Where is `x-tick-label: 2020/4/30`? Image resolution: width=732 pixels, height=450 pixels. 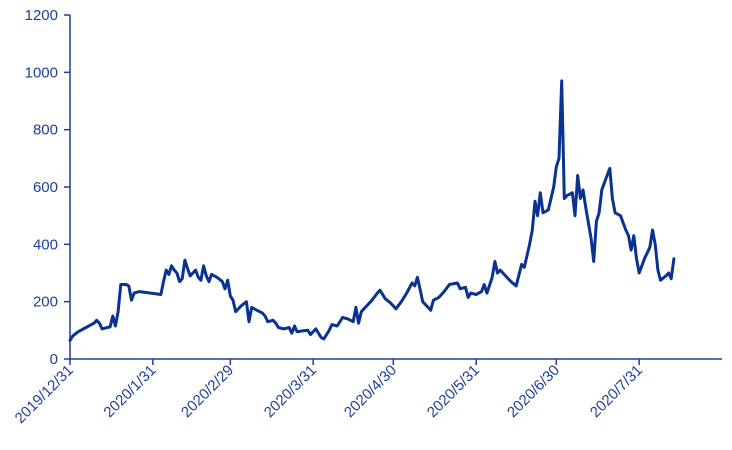 x-tick-label: 2020/4/30 is located at coordinates (370, 391).